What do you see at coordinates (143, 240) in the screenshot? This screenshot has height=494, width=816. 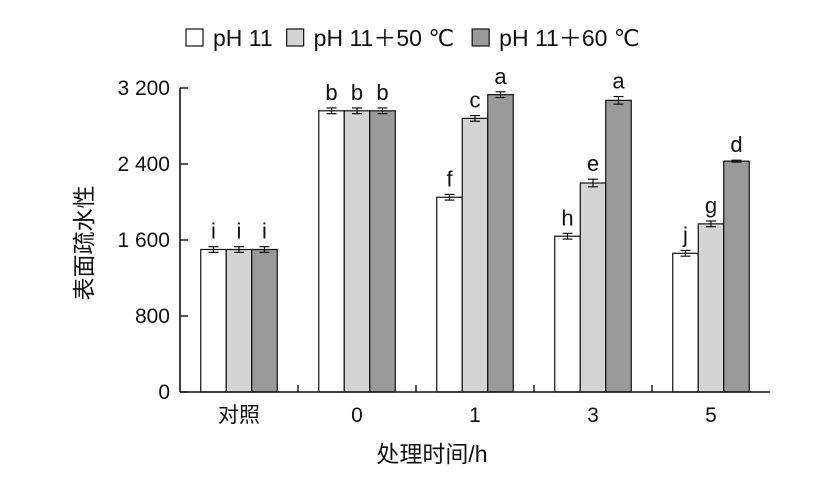 I see `y-tick-label: 1 600` at bounding box center [143, 240].